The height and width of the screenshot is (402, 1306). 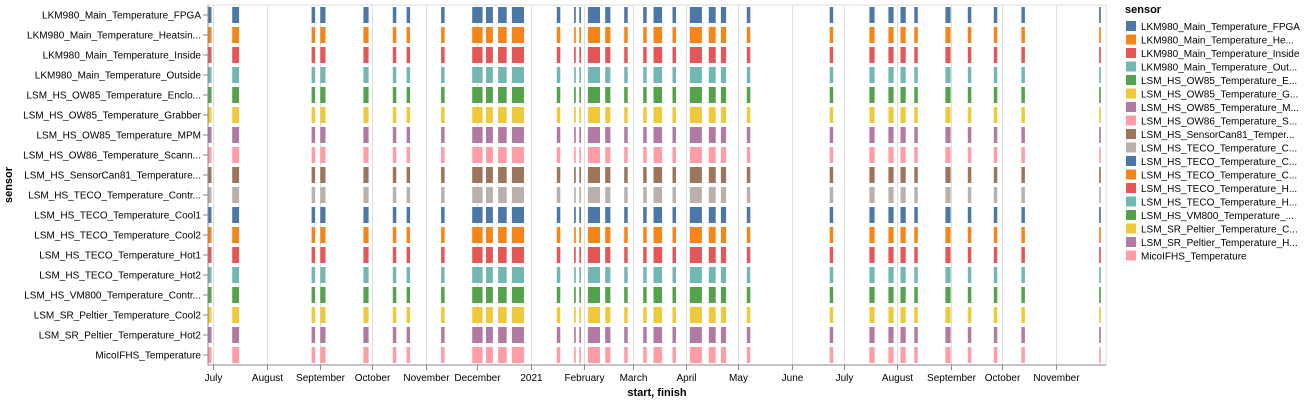 What do you see at coordinates (112, 116) in the screenshot?
I see `y-tick-label: LSM_HS_OW85_Temperature_Grabber` at bounding box center [112, 116].